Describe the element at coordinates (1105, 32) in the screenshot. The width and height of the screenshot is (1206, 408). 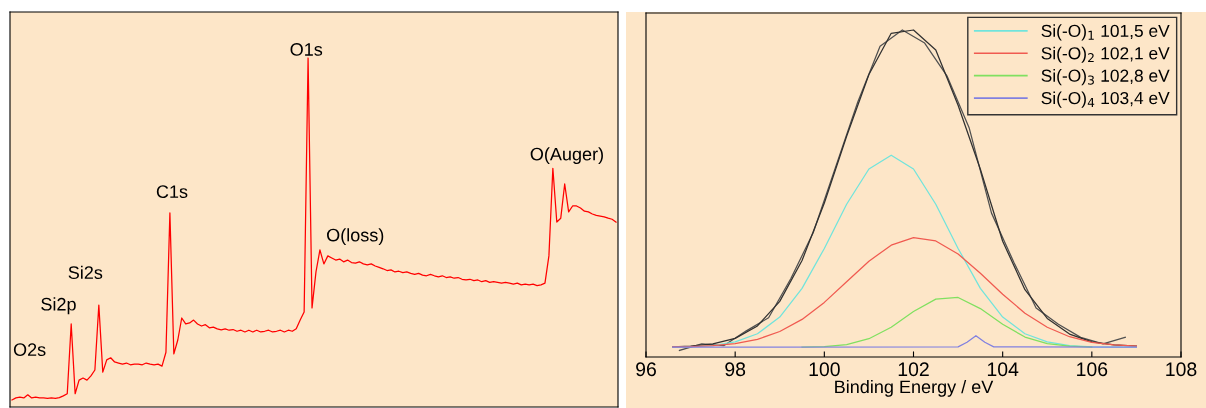
I see `legend-label: Si(-O)$_{1}$ 101,5 eV` at that location.